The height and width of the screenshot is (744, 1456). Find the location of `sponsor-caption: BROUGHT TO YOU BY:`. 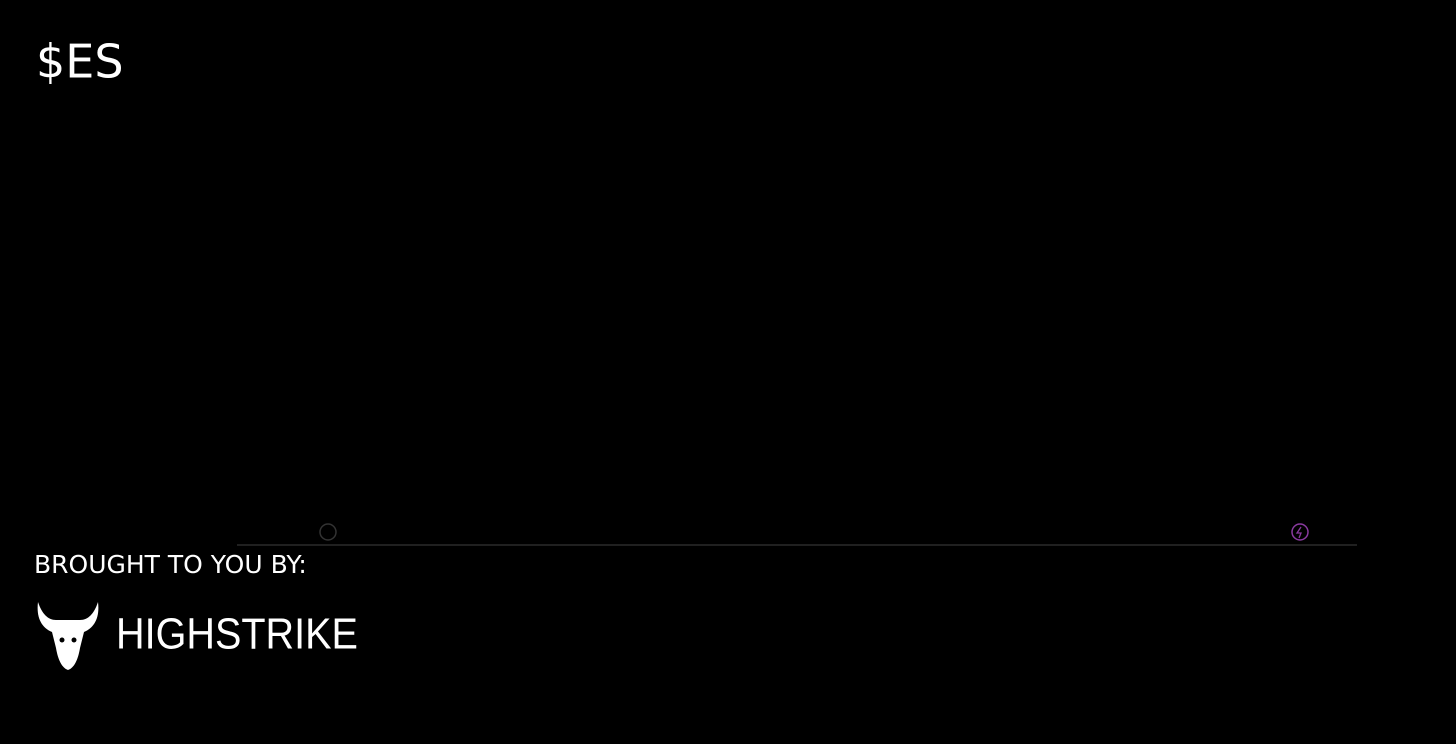

sponsor-caption: BROUGHT TO YOU BY: is located at coordinates (170, 564).